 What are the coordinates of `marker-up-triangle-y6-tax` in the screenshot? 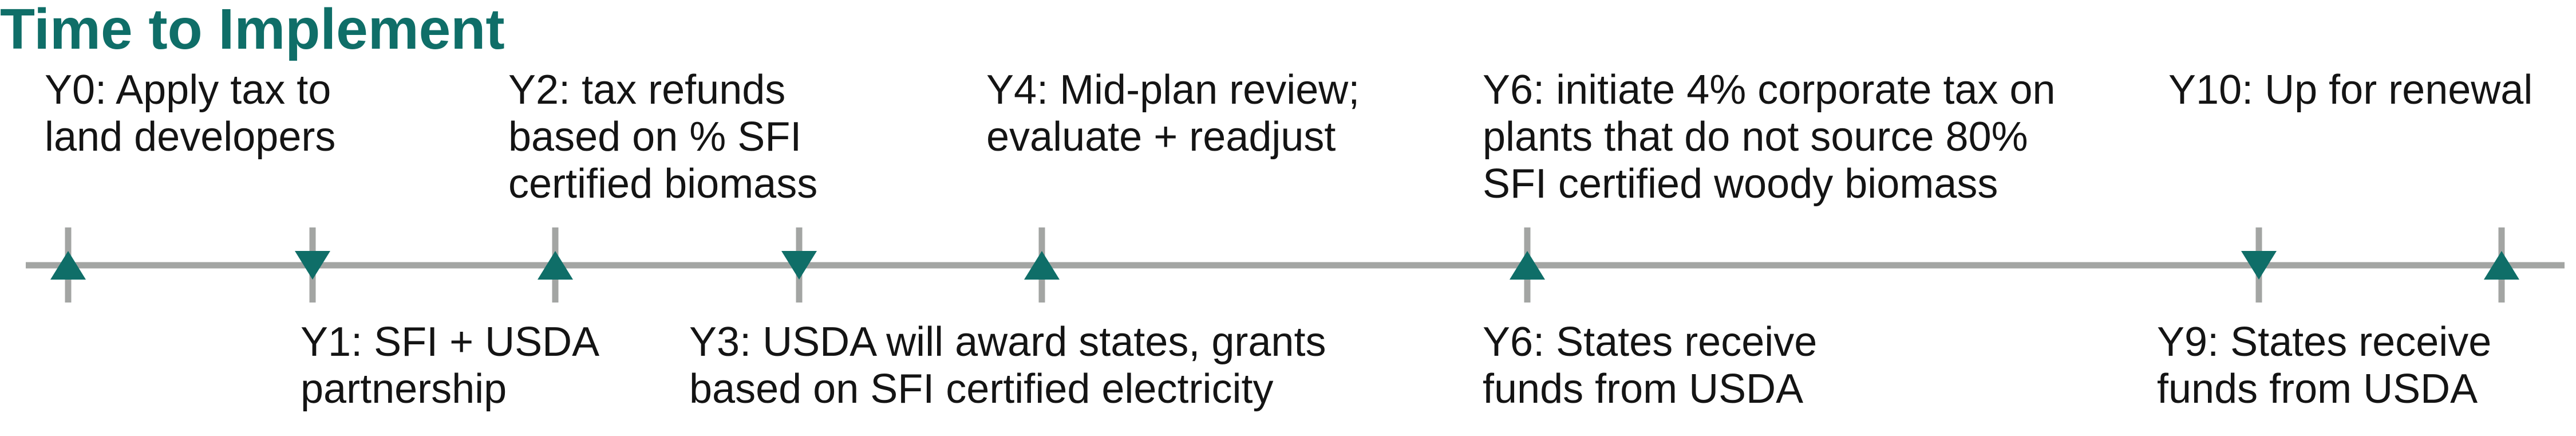 It's located at (1527, 265).